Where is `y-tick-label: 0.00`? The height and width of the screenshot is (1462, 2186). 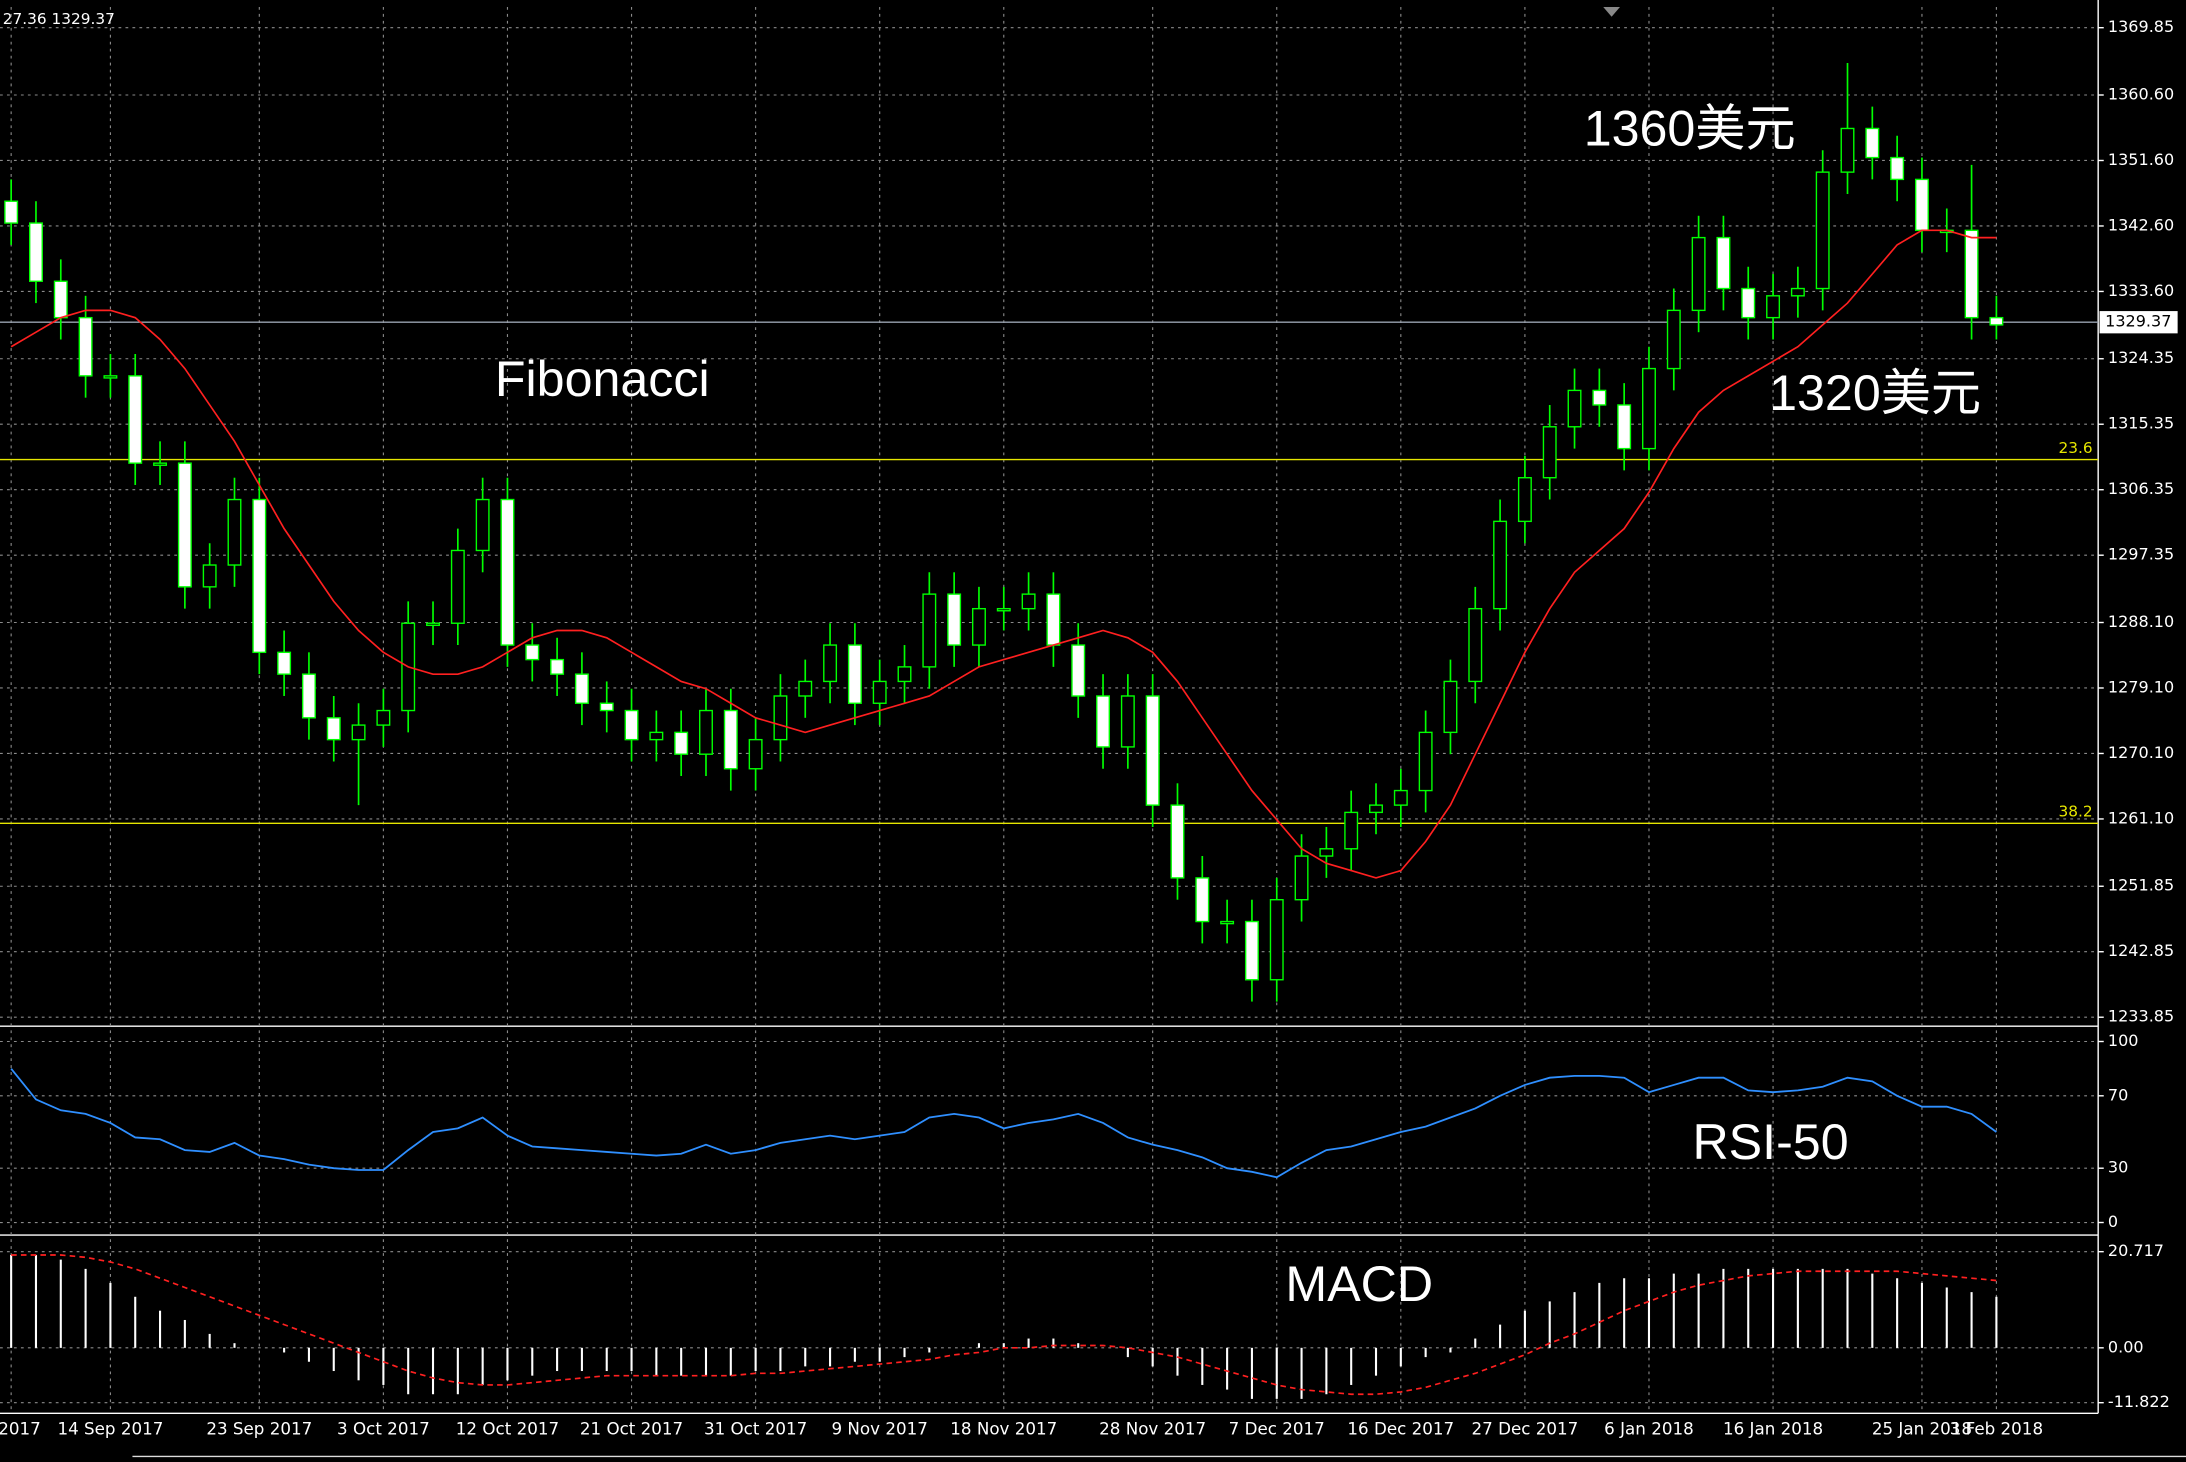 y-tick-label: 0.00 is located at coordinates (2126, 1346).